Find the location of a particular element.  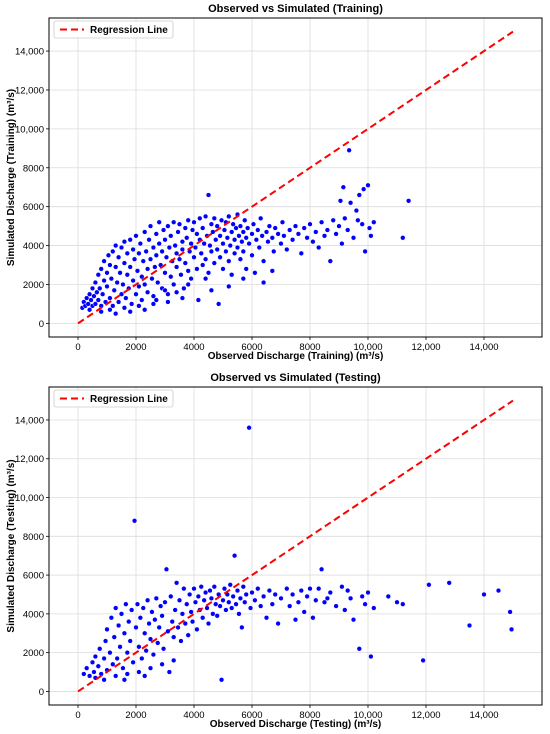

y-tick-label: 0 is located at coordinates (41, 692).